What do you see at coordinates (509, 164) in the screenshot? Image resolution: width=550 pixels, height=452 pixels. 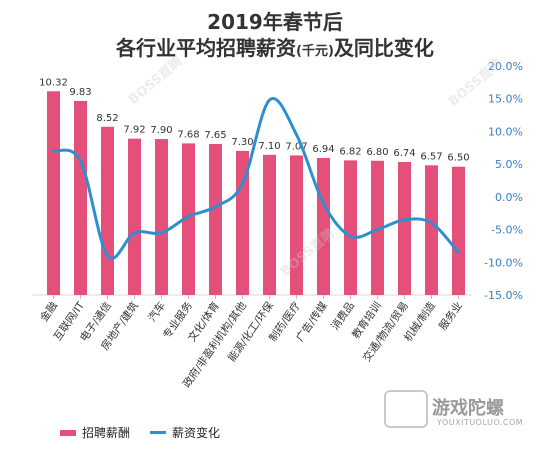 I see `y-right-tick-label-3: 5.0%` at bounding box center [509, 164].